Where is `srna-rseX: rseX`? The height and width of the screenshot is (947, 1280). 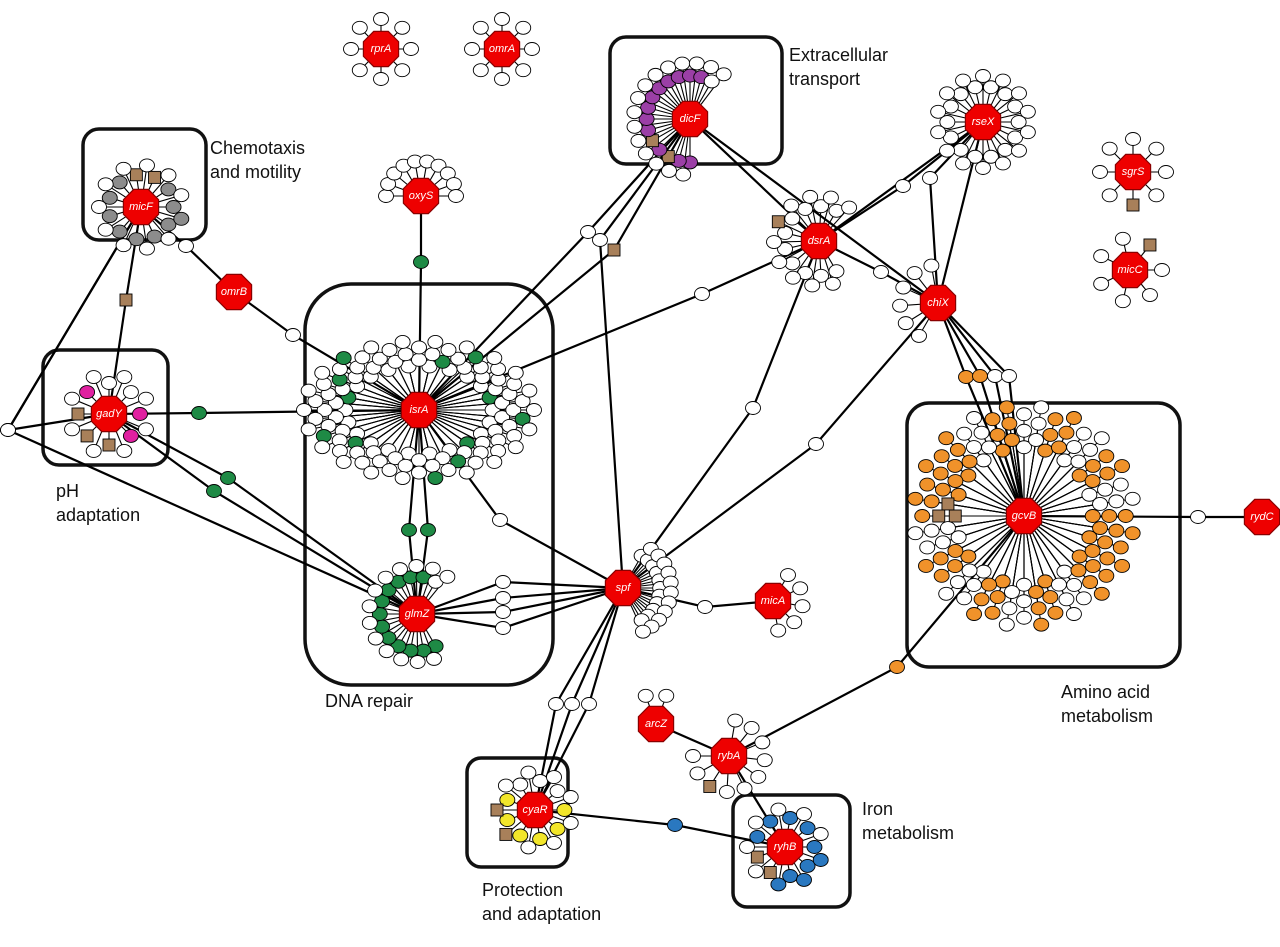
srna-rseX: rseX is located at coordinates (983, 122).